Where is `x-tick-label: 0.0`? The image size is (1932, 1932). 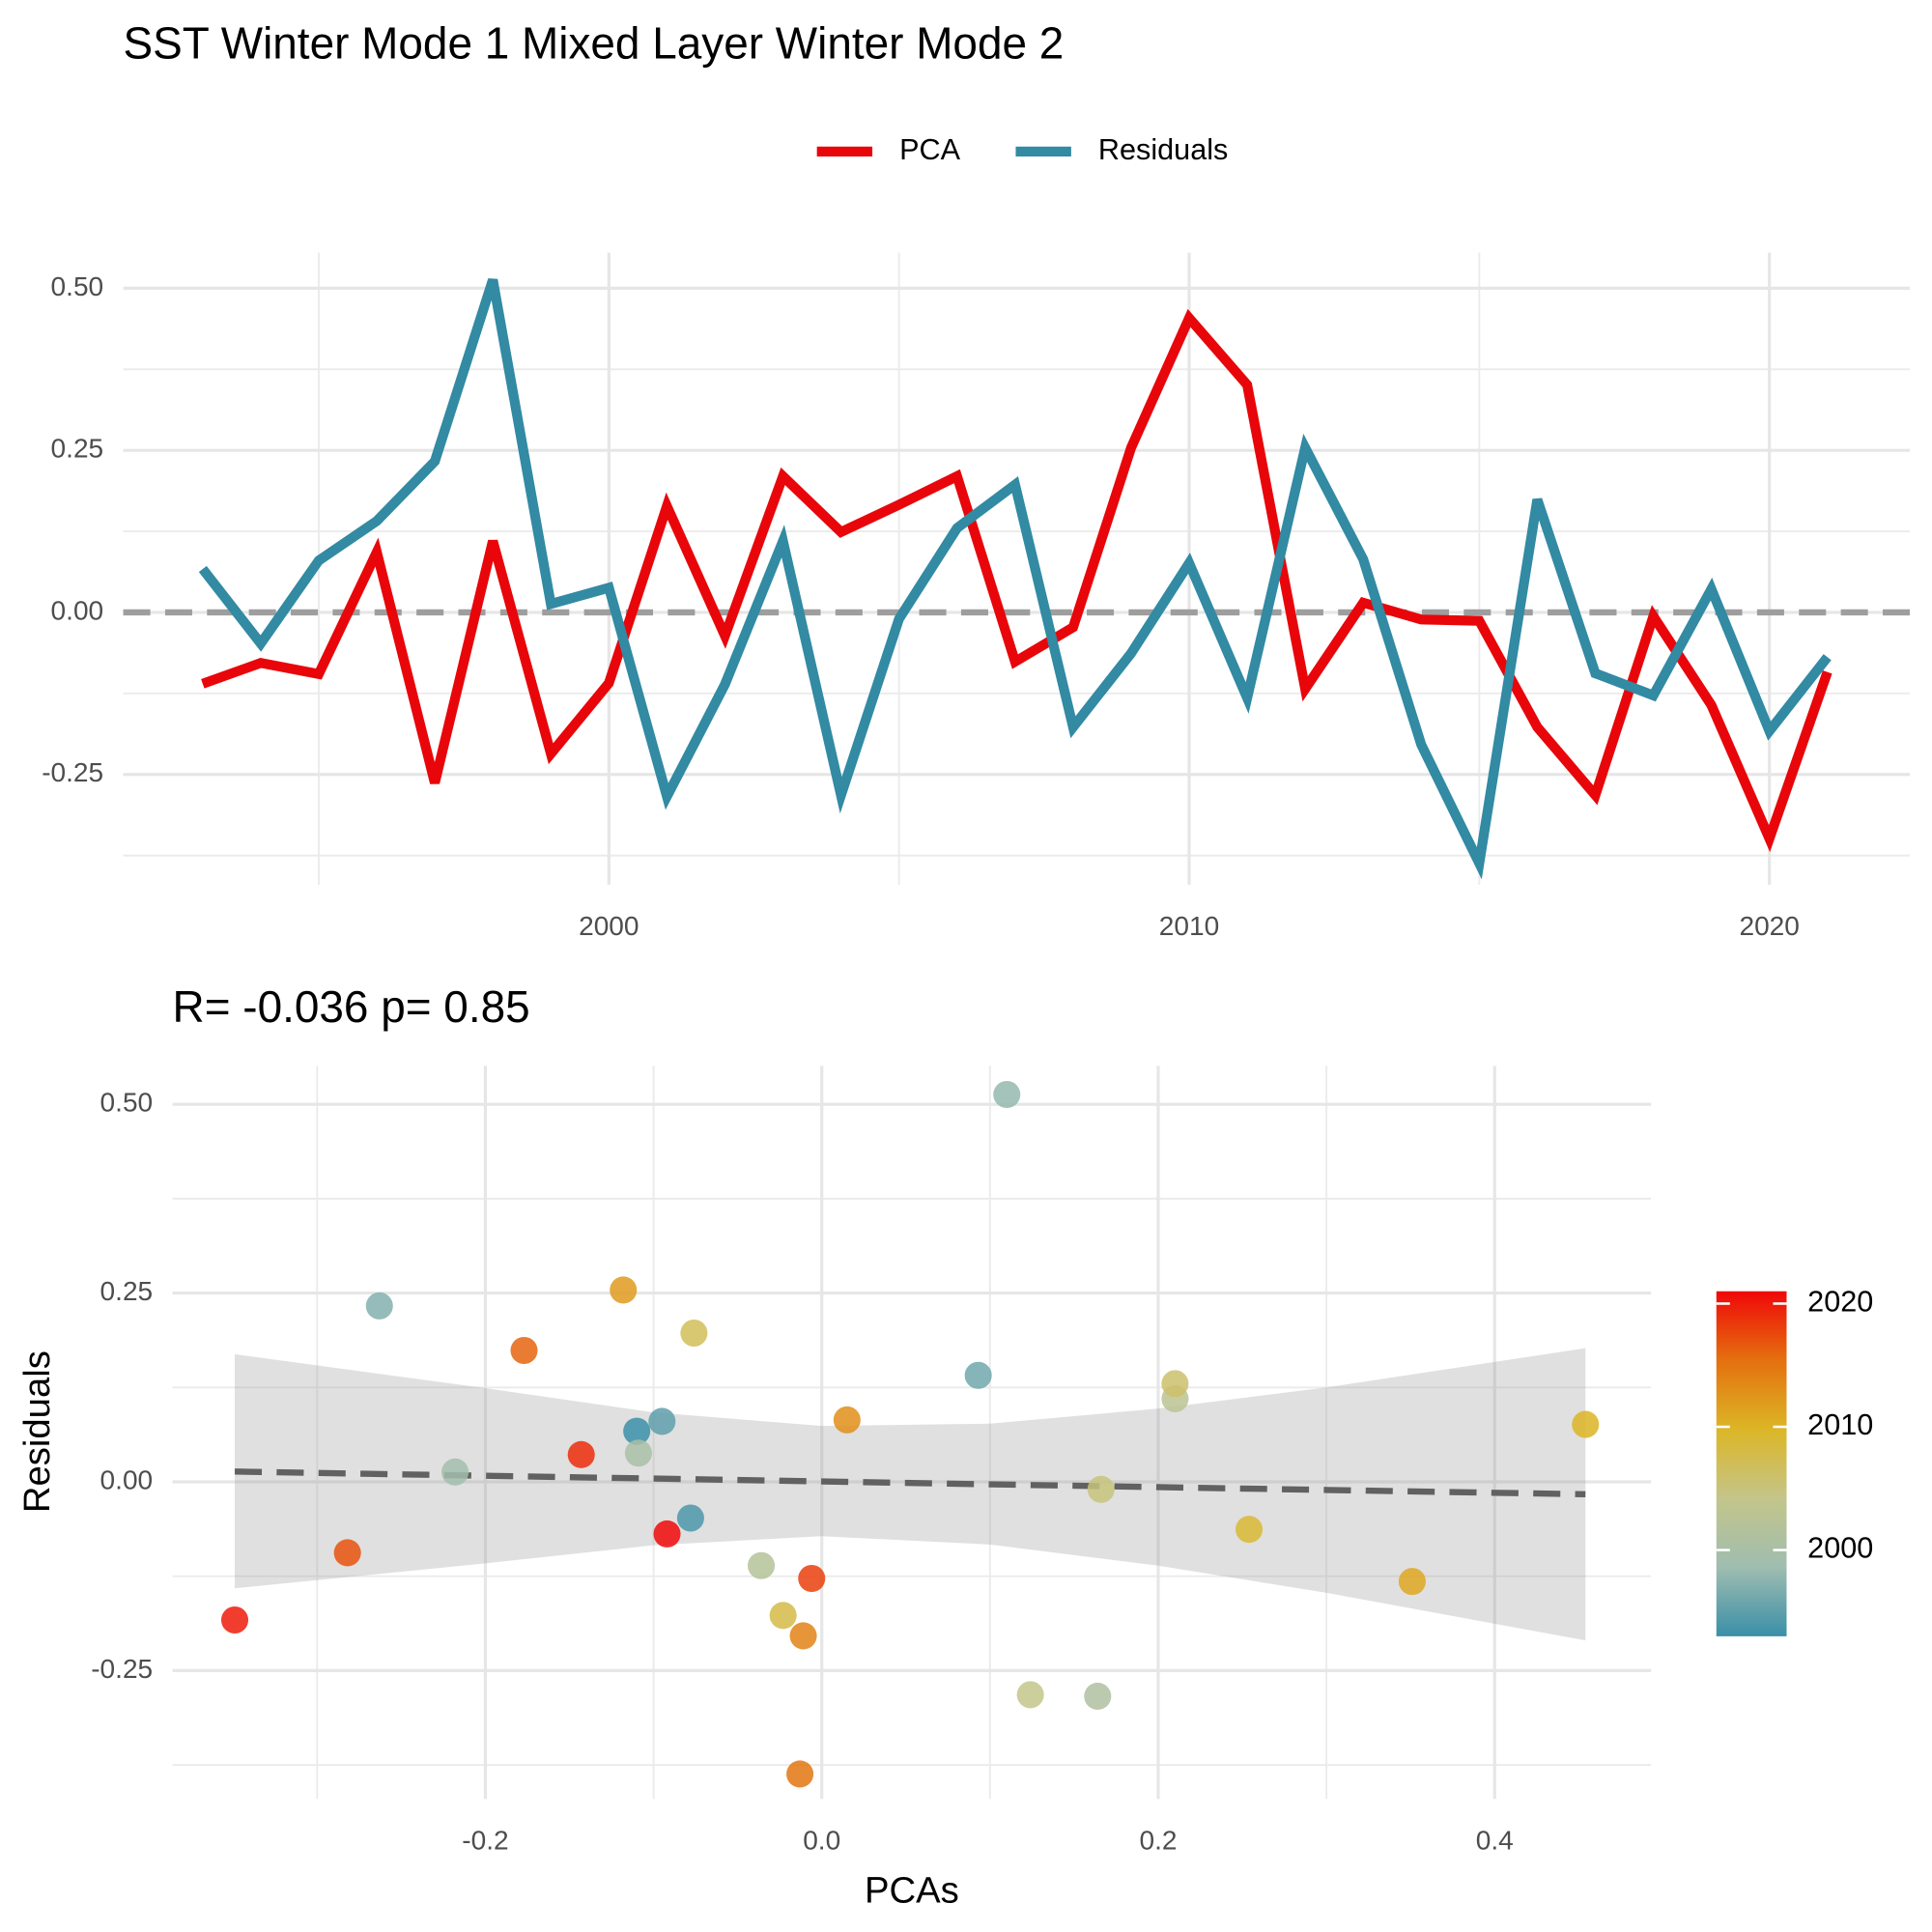 x-tick-label: 0.0 is located at coordinates (821, 1840).